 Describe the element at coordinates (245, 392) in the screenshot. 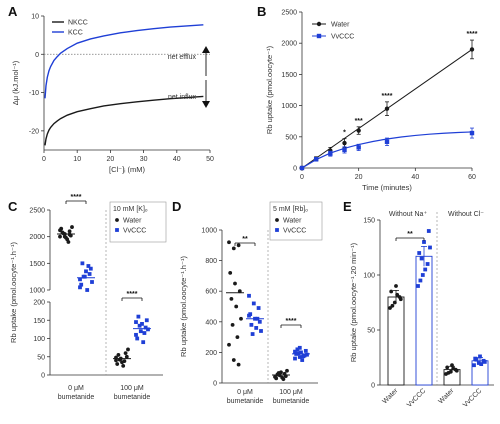

I see `group-label-d: 0 μM` at that location.